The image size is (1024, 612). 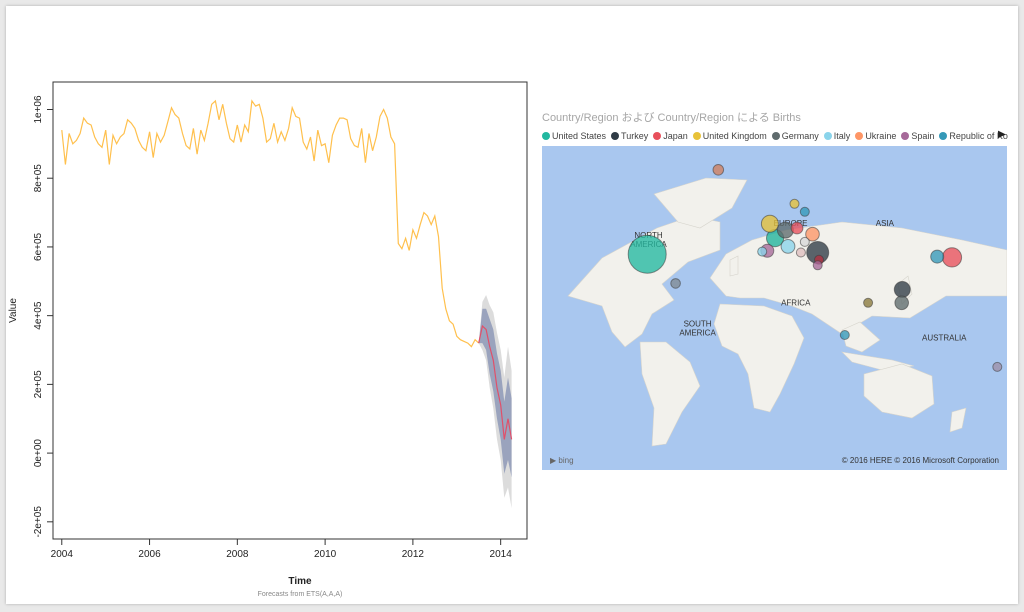 What do you see at coordinates (149, 554) in the screenshot?
I see `x-tick-label: 2006` at bounding box center [149, 554].